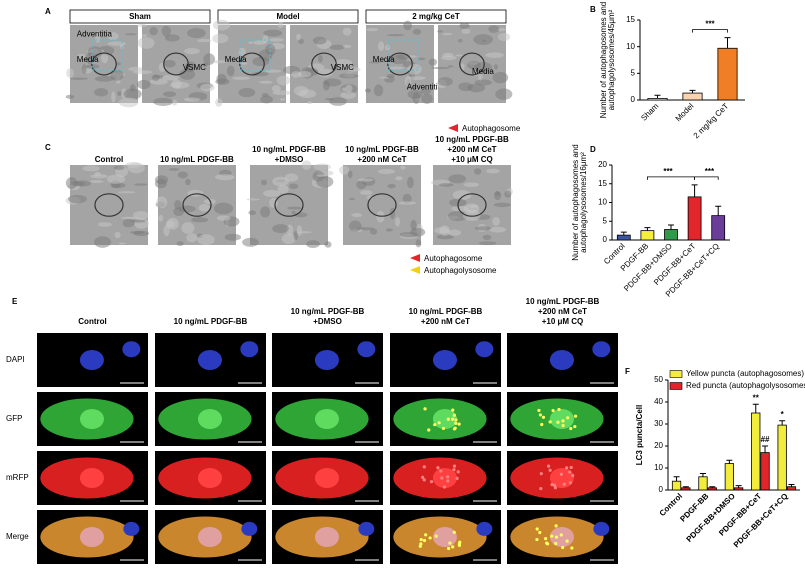 This screenshot has height=568, width=805. I want to click on y-tick-label: 50, so click(658, 379).